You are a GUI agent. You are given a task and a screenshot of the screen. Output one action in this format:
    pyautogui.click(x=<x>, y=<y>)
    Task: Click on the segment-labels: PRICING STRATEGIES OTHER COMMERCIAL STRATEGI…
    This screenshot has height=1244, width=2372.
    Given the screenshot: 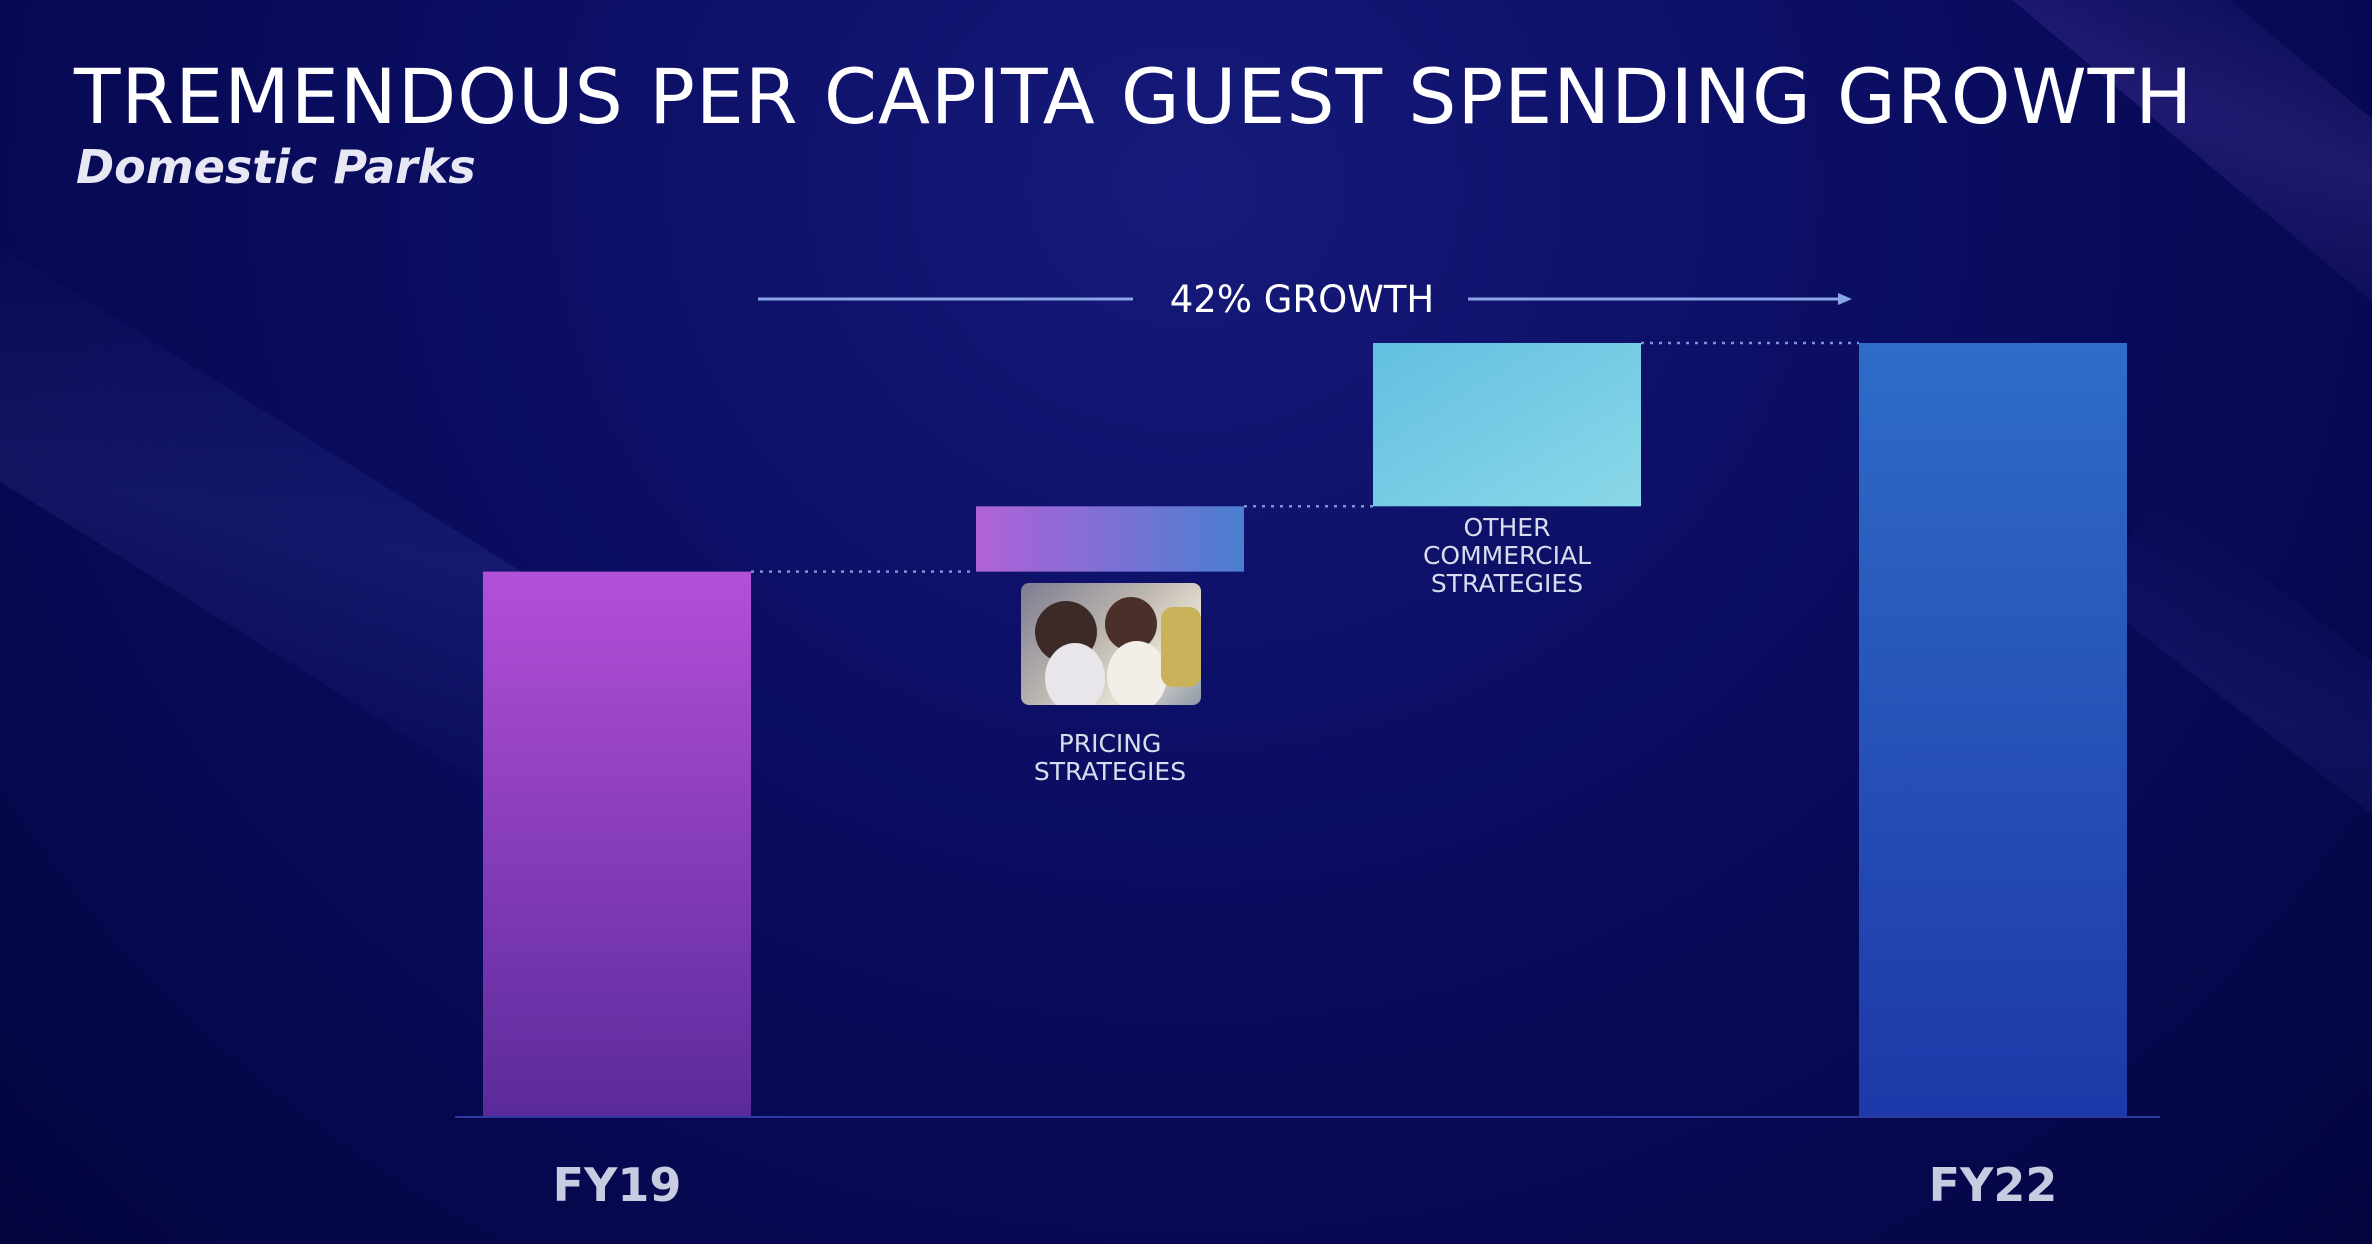 What is the action you would take?
    pyautogui.click(x=1312, y=649)
    